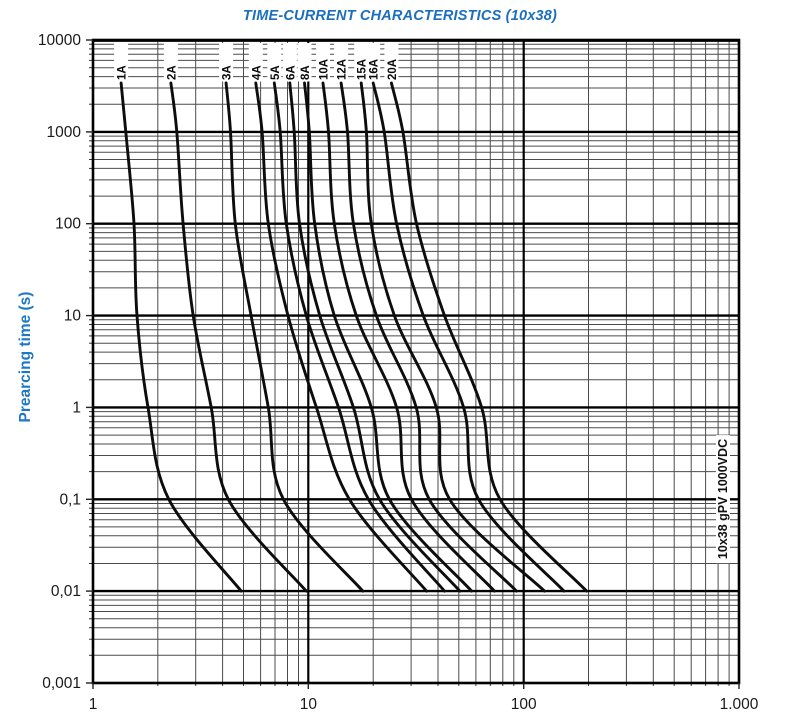  Describe the element at coordinates (306, 72) in the screenshot. I see `curve-label-8A: 8A` at that location.